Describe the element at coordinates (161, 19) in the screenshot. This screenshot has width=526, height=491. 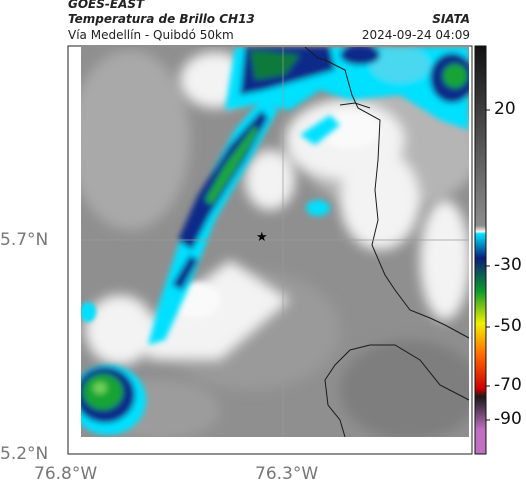
I see `product-title: Temperatura de Brillo CH13` at that location.